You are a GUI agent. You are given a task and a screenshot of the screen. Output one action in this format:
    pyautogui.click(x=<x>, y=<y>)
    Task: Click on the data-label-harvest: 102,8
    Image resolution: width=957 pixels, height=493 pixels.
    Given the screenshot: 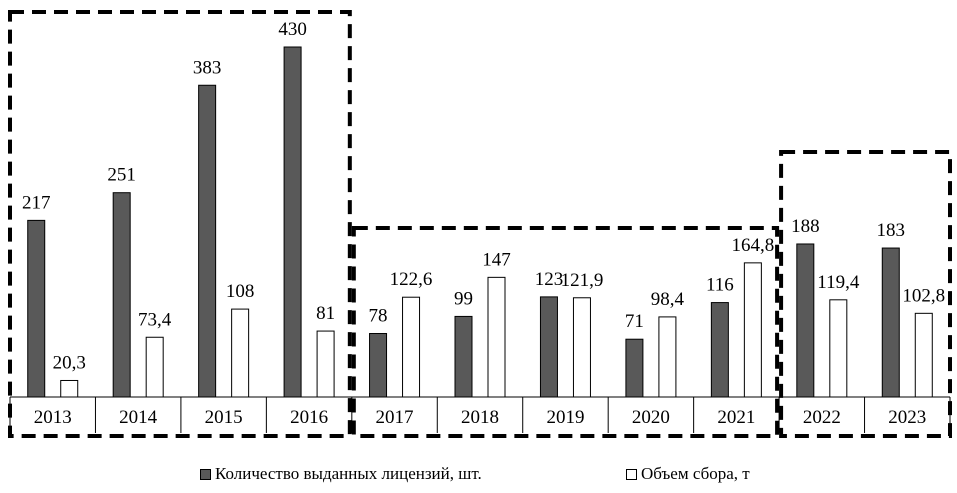 What is the action you would take?
    pyautogui.click(x=923, y=295)
    